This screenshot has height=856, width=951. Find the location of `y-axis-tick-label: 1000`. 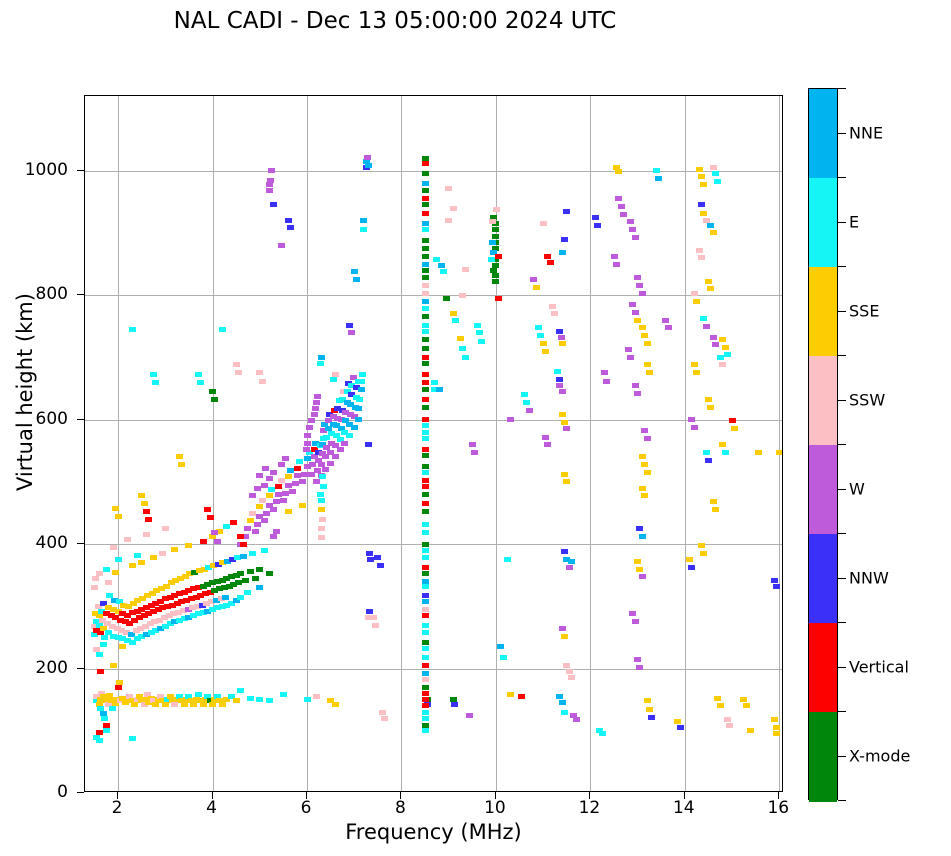

y-axis-tick-label: 1000 is located at coordinates (46, 169).